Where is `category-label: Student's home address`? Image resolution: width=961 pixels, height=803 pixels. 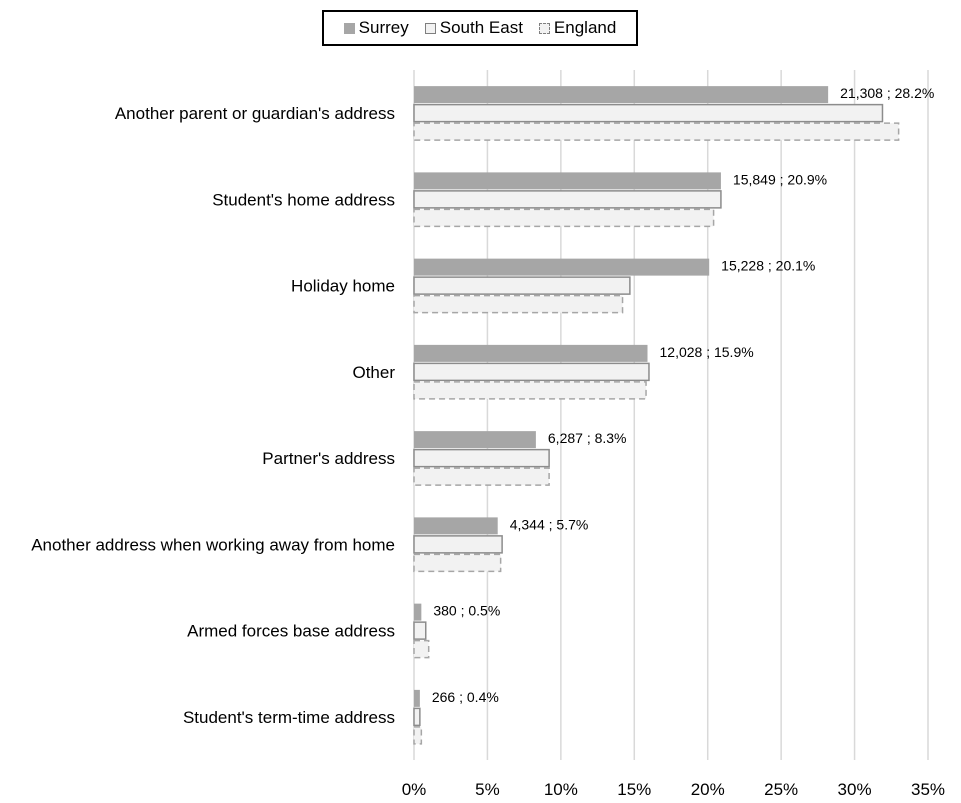
category-label: Student's home address is located at coordinates (303, 199).